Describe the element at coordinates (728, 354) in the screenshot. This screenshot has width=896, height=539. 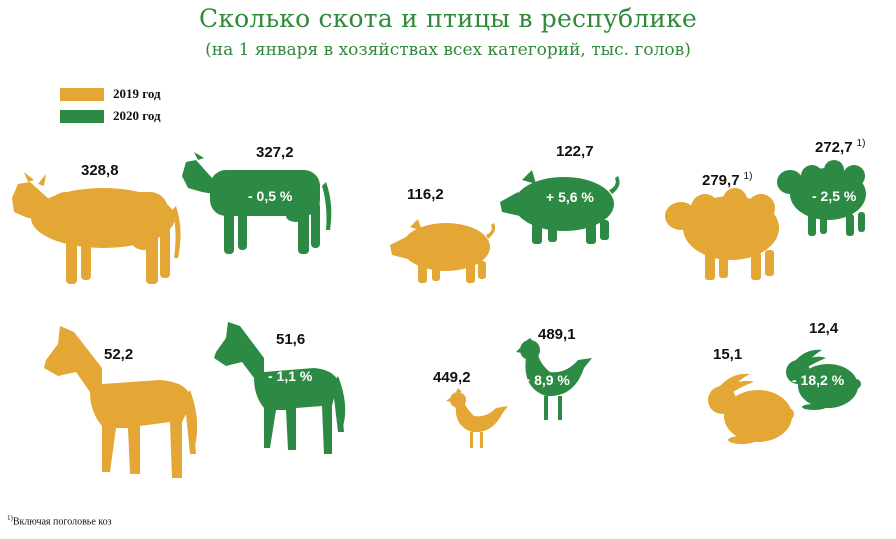
I see `rabbit-value-2019: 15,1` at that location.